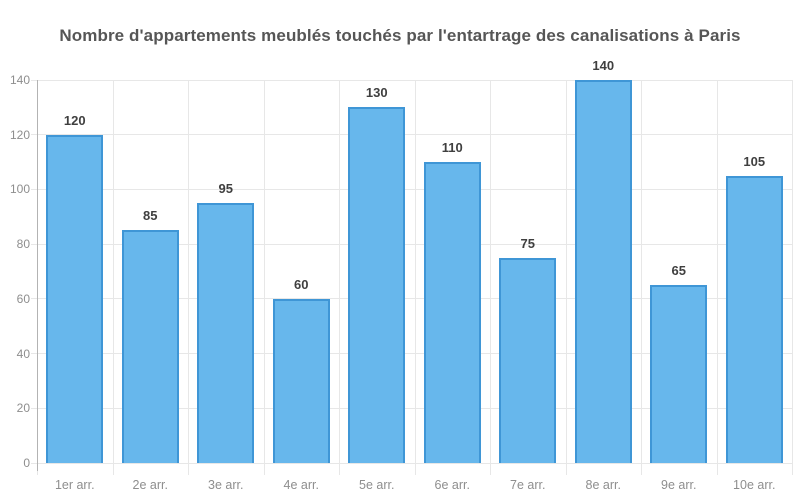  I want to click on bar-value-label: 75, so click(527, 243).